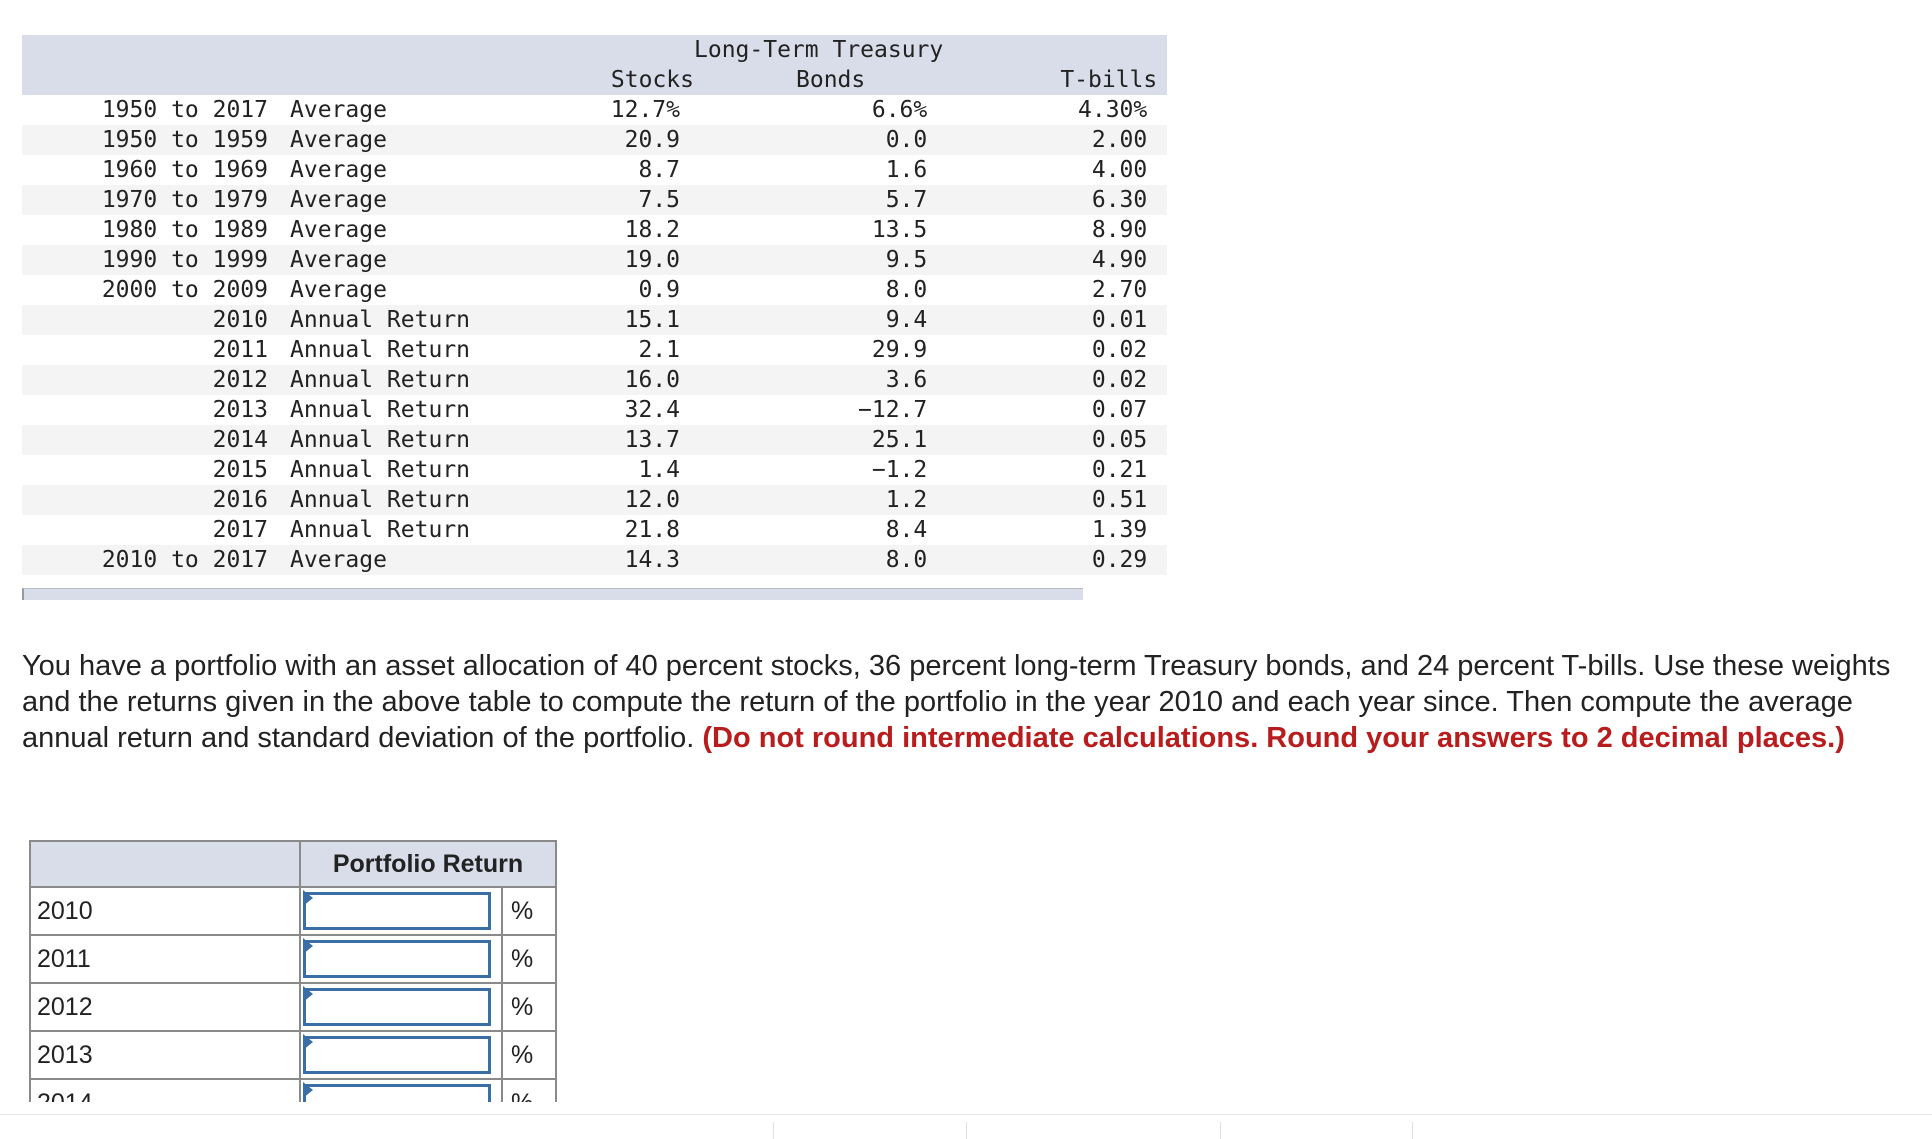 This screenshot has height=1139, width=1932. I want to click on bonds-cell: 8.0, so click(906, 560).